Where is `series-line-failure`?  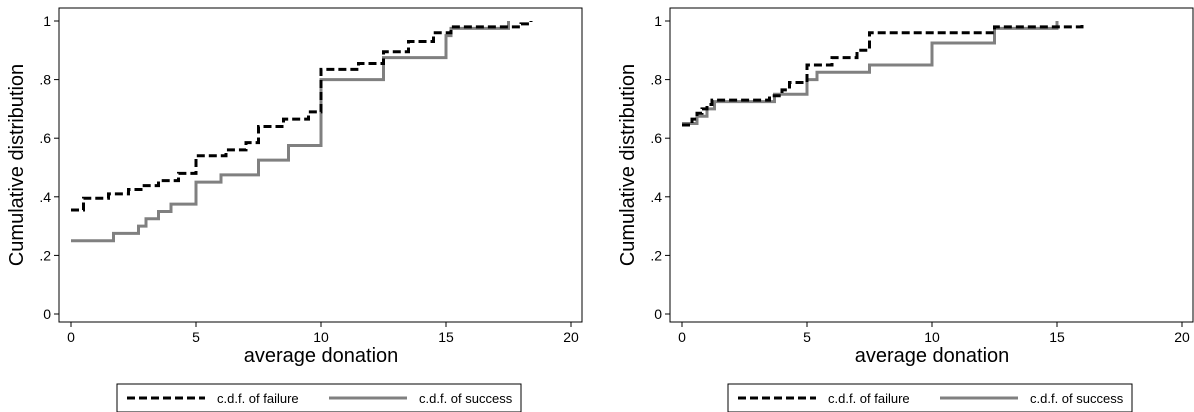 series-line-failure is located at coordinates (883, 74).